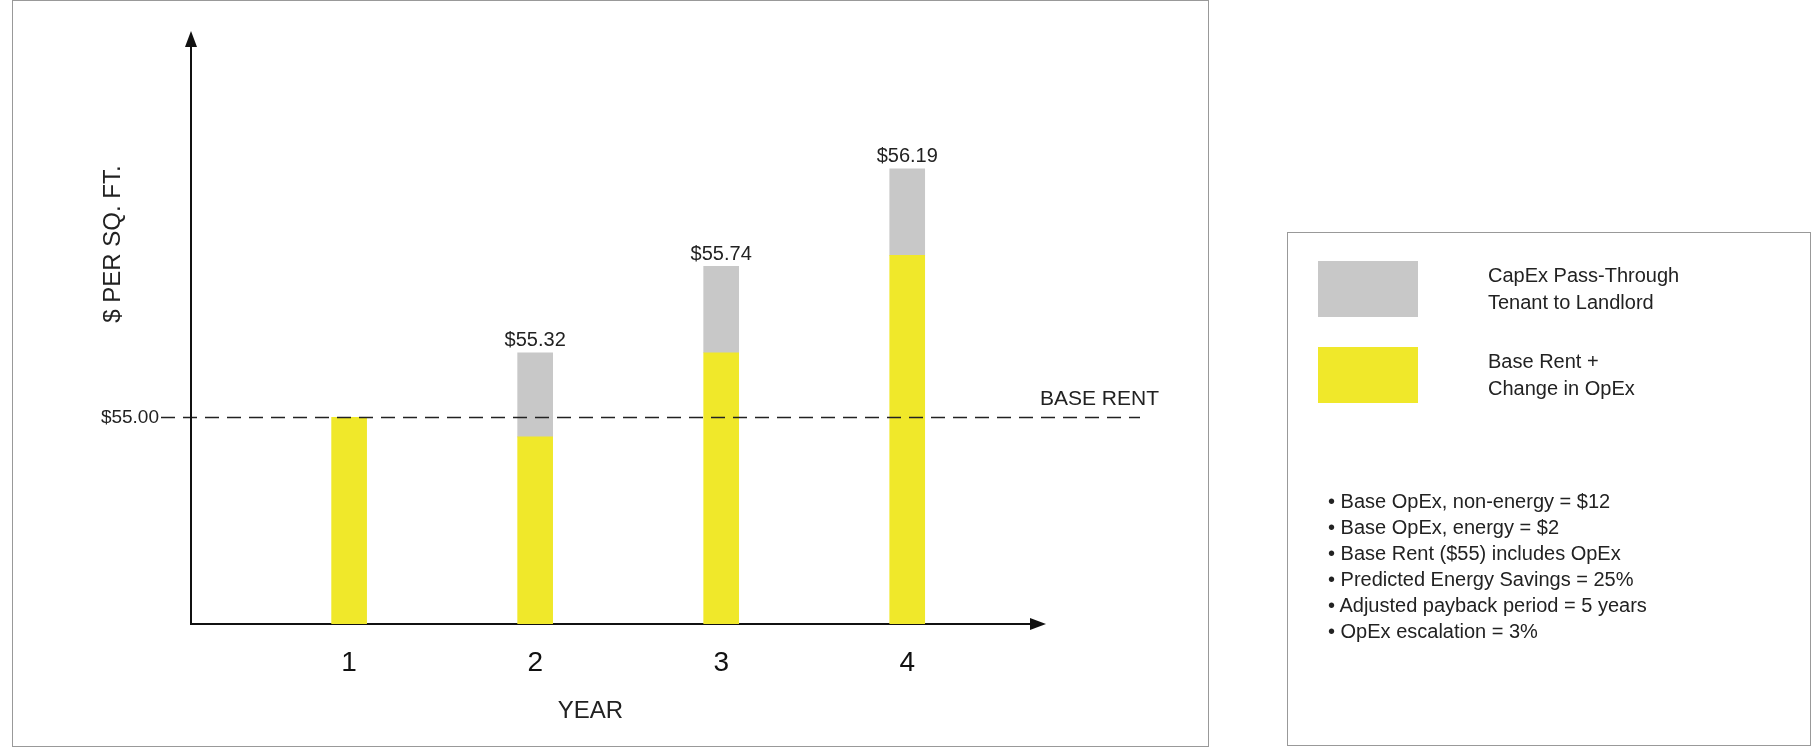 This screenshot has width=1814, height=747. Describe the element at coordinates (349, 661) in the screenshot. I see `x-tick-label: 1` at that location.